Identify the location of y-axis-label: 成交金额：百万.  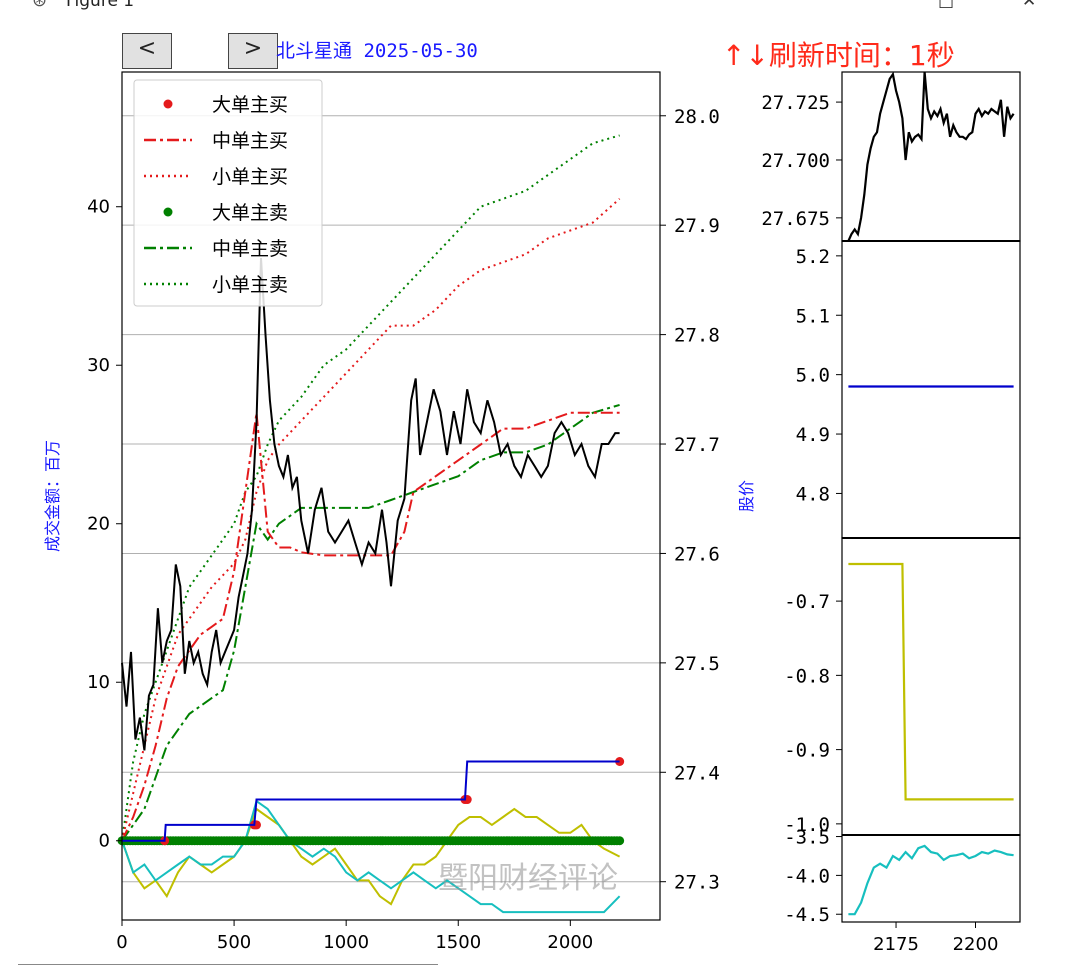
(52, 496).